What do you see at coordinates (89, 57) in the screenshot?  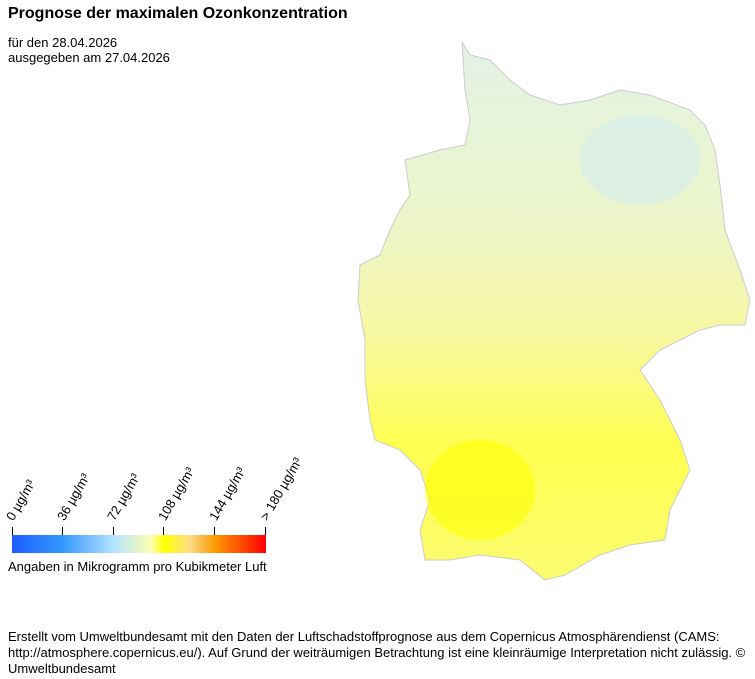 I see `issued-date: ausgegeben am 27.04.2026` at bounding box center [89, 57].